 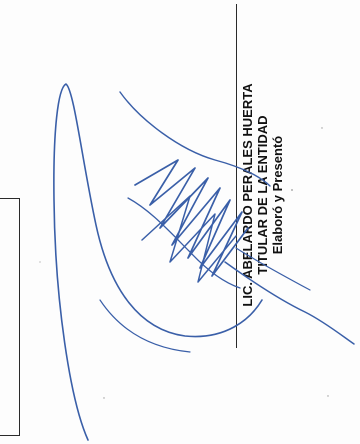 What do you see at coordinates (10, 317) in the screenshot?
I see `bordered-box` at bounding box center [10, 317].